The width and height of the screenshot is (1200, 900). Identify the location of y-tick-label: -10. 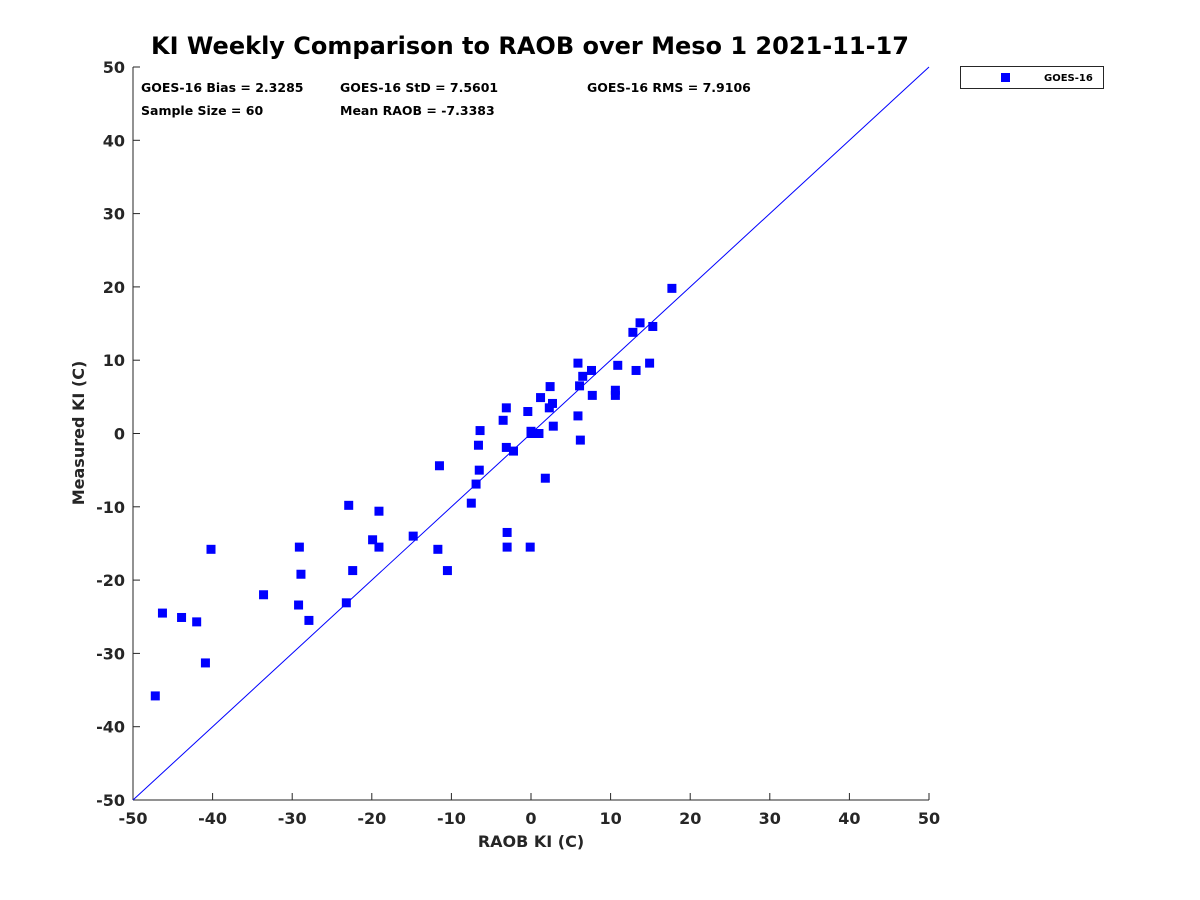
(110, 507).